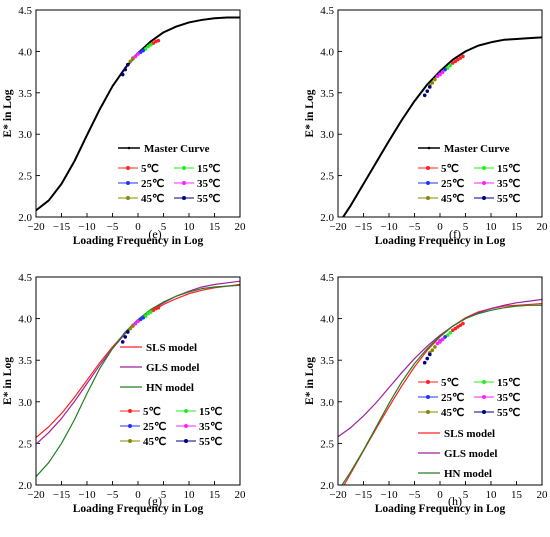 Image resolution: width=550 pixels, height=537 pixels. I want to click on x-tick-label: −10, so click(389, 227).